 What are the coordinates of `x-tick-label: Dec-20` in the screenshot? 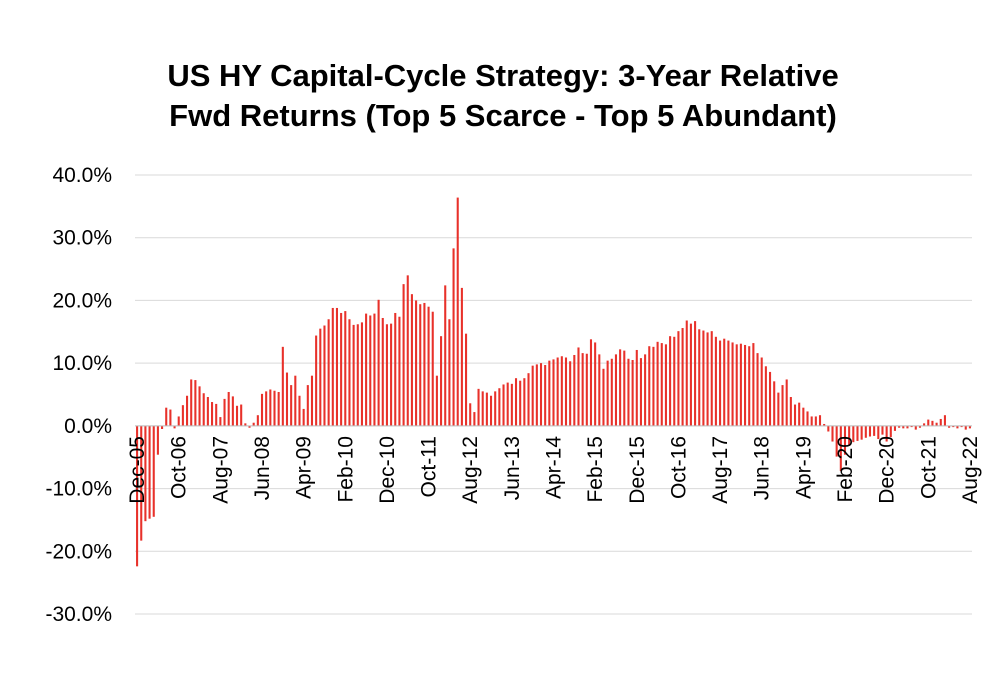 It's located at (887, 470).